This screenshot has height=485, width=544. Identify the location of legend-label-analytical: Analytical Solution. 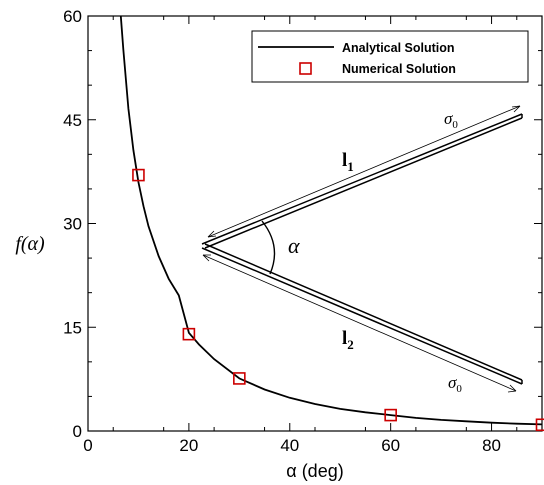
(398, 48).